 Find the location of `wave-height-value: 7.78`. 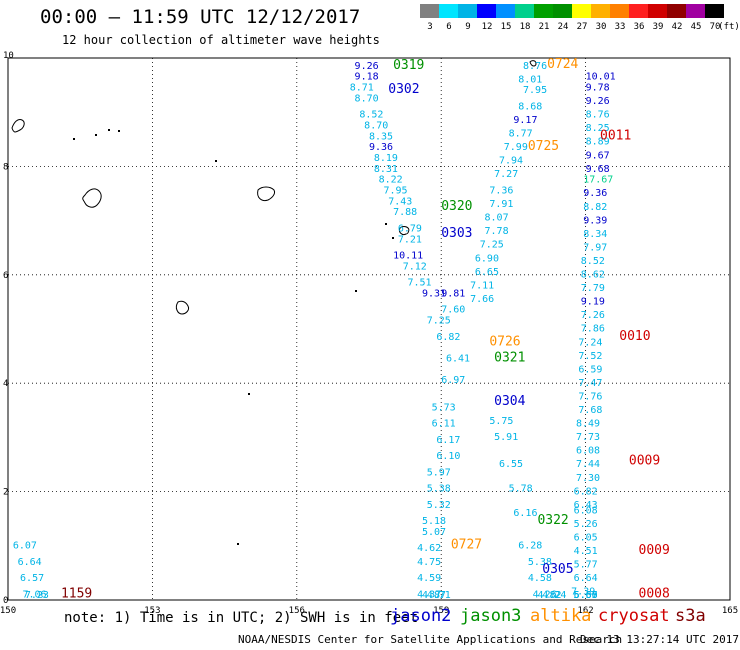

wave-height-value: 7.78 is located at coordinates (497, 231).